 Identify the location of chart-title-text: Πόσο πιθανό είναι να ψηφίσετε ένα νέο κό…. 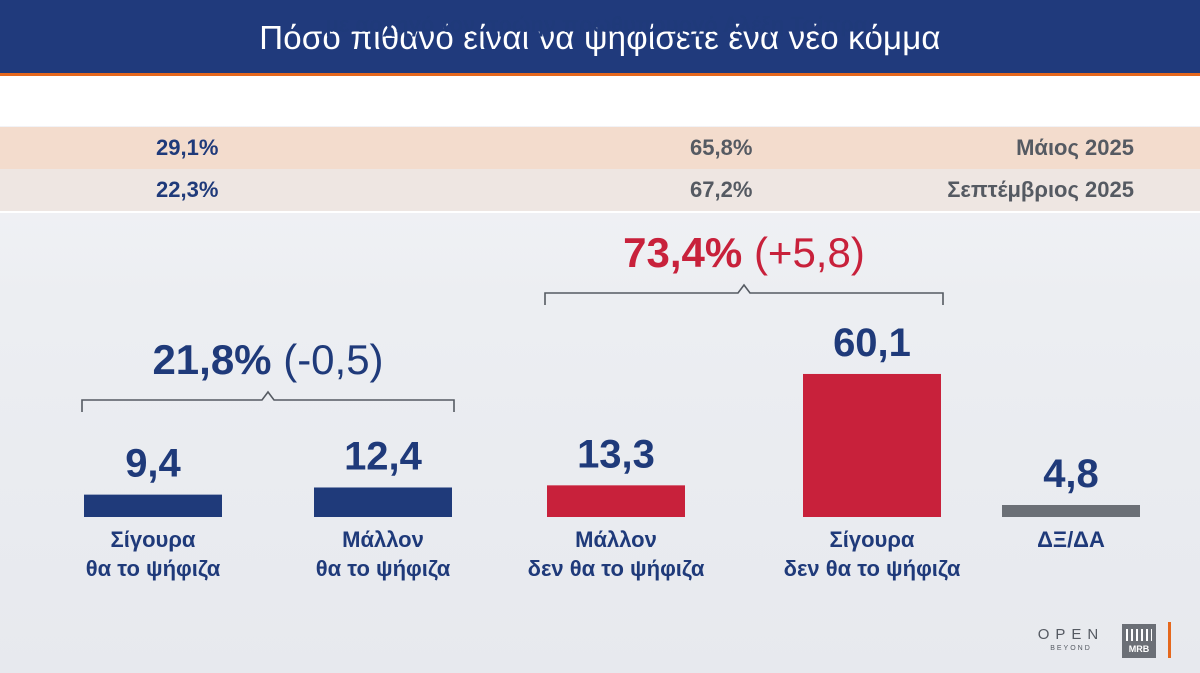
(600, 38).